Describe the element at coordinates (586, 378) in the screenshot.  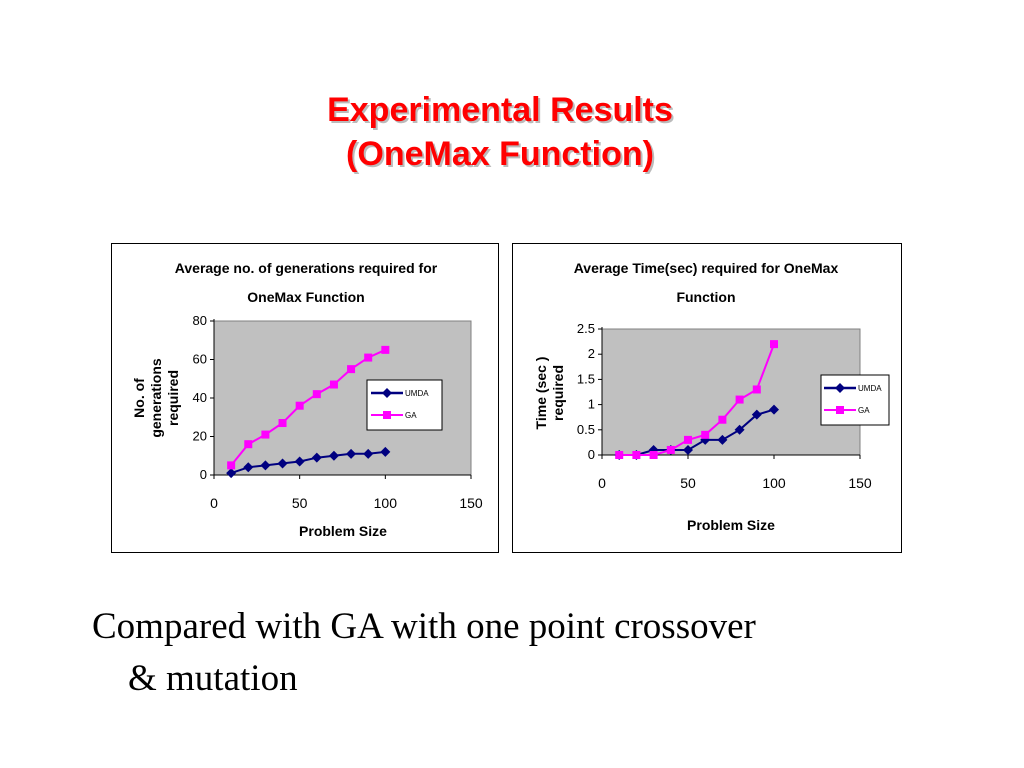
I see `y-tick-label: 1.5` at that location.